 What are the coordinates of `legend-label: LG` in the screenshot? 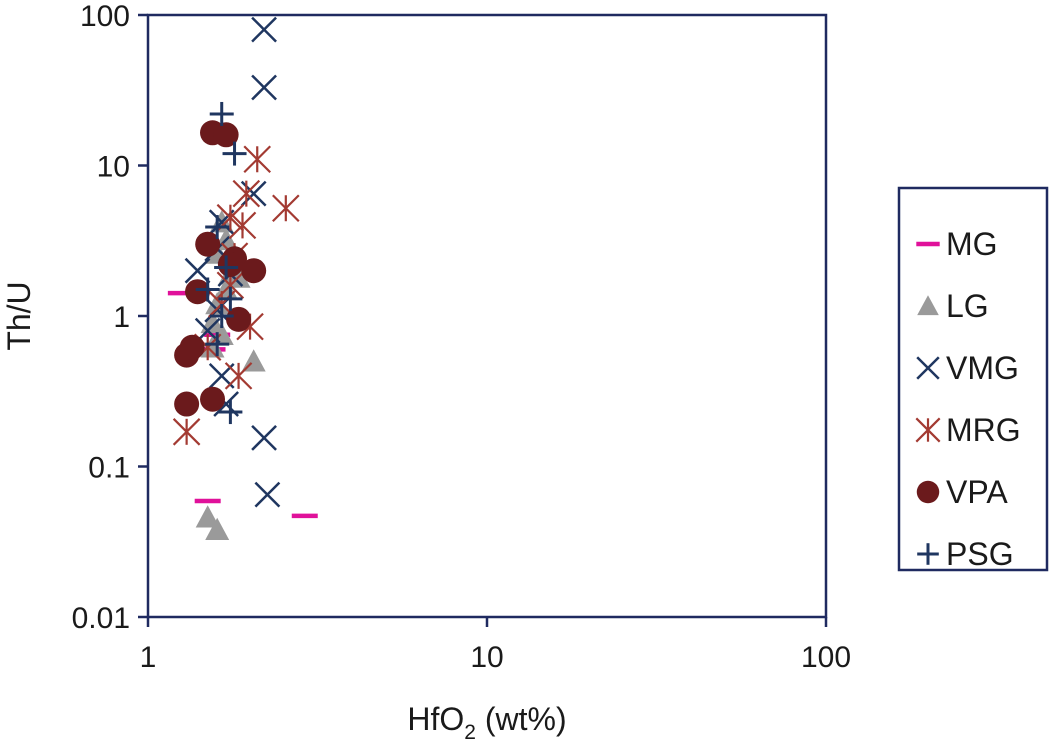 It's located at (967, 306).